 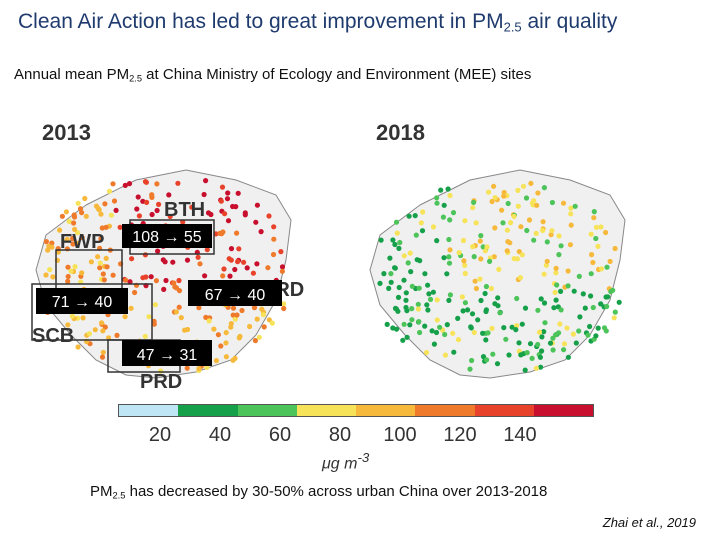 What do you see at coordinates (82, 242) in the screenshot?
I see `region-label-fwp: FWP` at bounding box center [82, 242].